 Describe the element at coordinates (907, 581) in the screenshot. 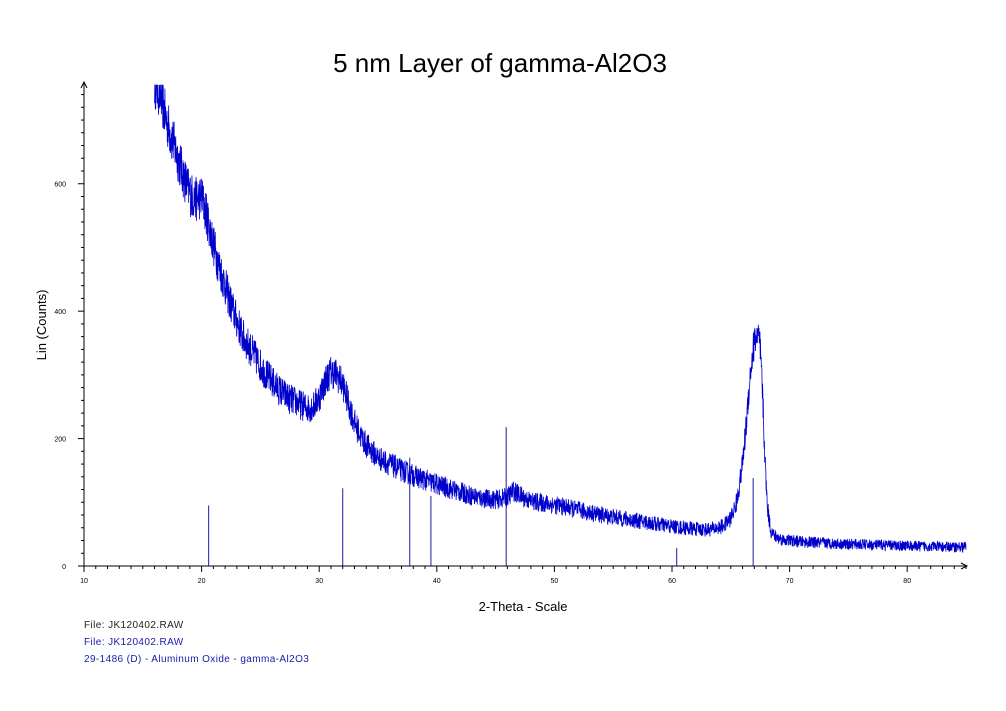

I see `x-tick-label: 80` at that location.